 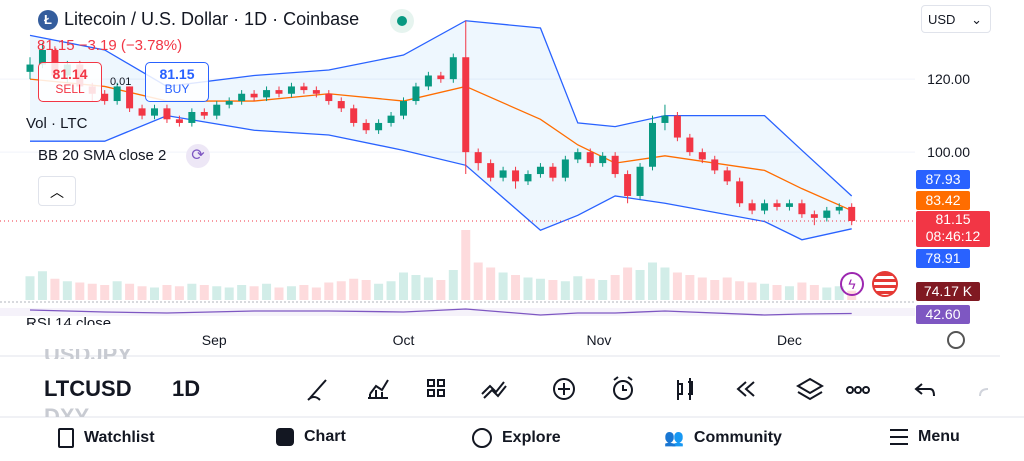 I want to click on last-price-label: 81.15 08:46:12, so click(x=953, y=229).